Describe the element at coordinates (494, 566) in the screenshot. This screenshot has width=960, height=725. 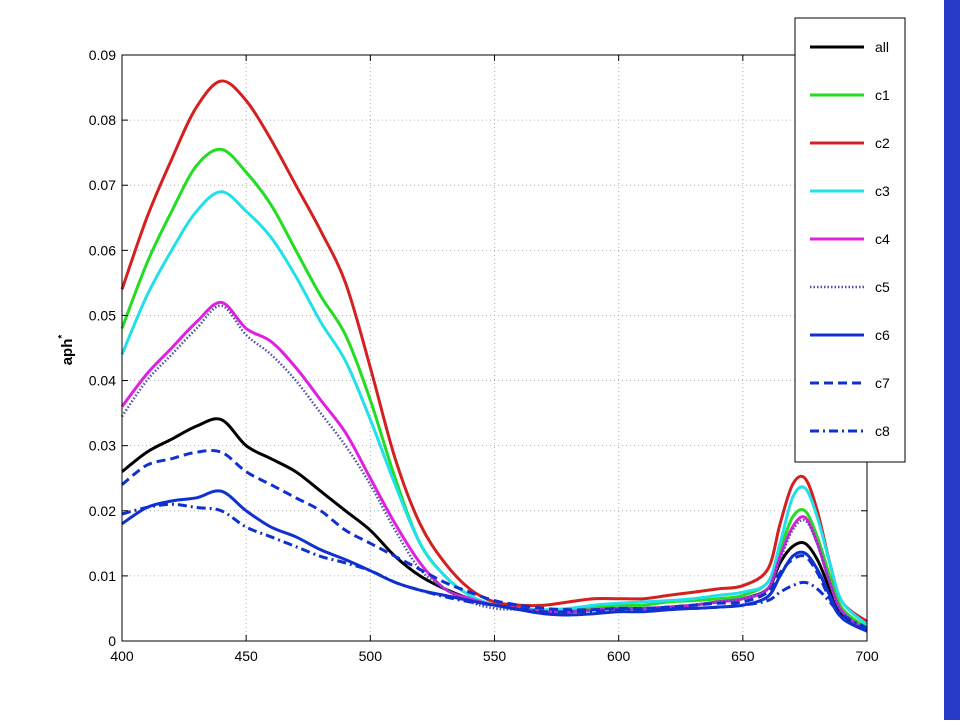
I see `series-line-c8` at that location.